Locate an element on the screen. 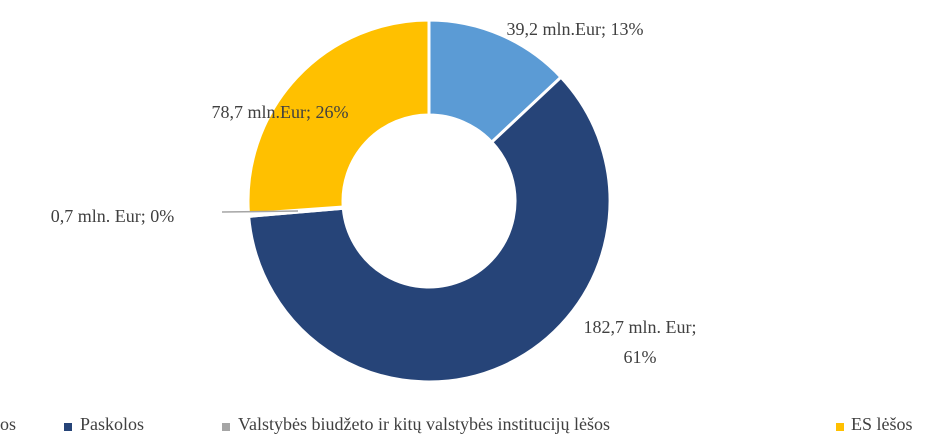  donut-slice is located at coordinates (338, 117).